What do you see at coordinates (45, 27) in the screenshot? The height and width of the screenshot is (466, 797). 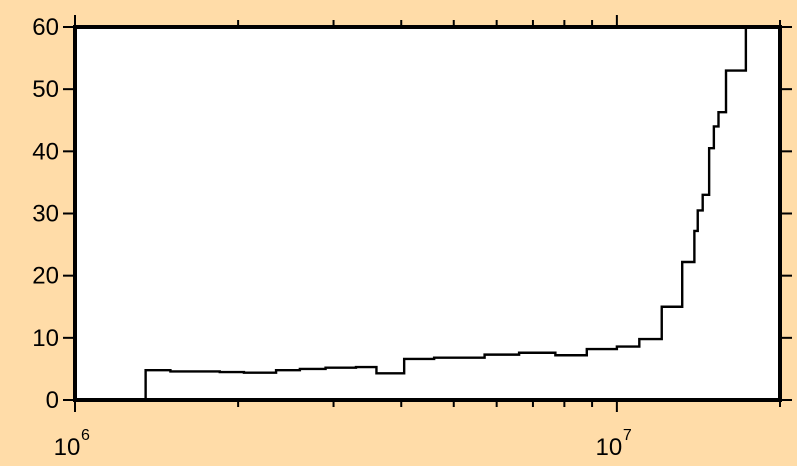 I see `y-tick-label: 60` at bounding box center [45, 27].